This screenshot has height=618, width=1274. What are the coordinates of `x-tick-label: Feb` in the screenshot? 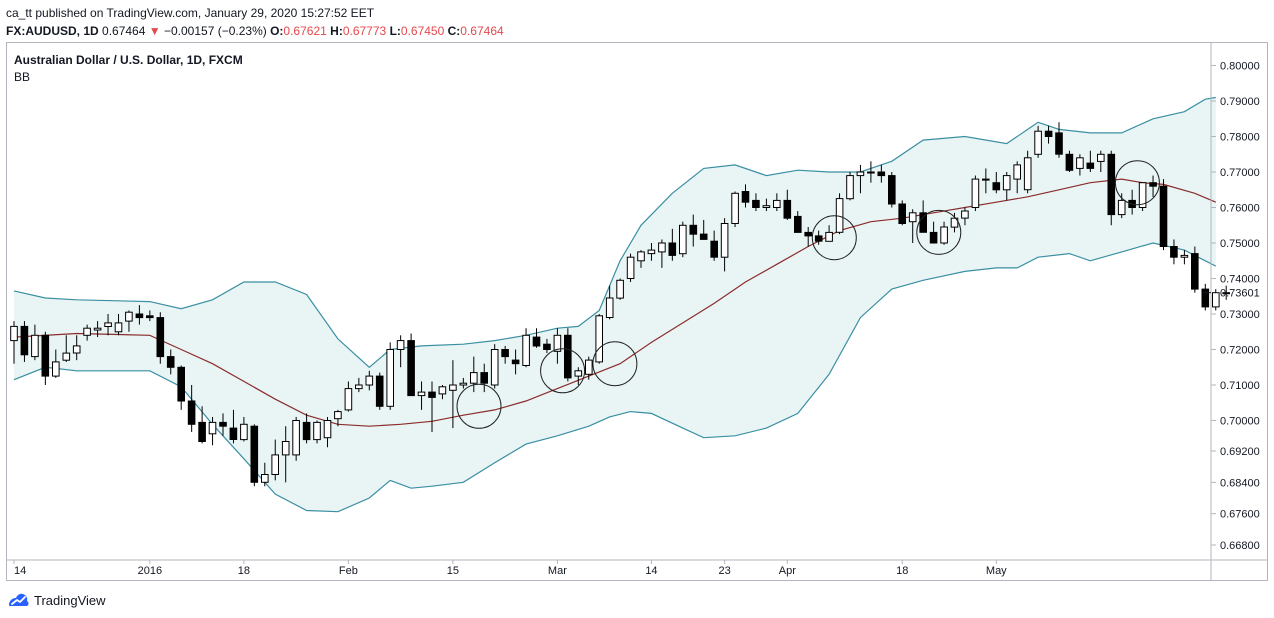 It's located at (348, 571).